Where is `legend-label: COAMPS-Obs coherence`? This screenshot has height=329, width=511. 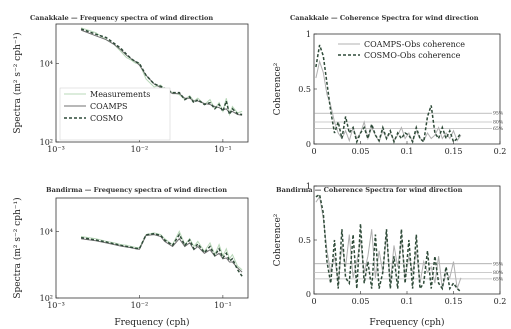
legend-label: COAMPS-Obs coherence is located at coordinates (414, 44).